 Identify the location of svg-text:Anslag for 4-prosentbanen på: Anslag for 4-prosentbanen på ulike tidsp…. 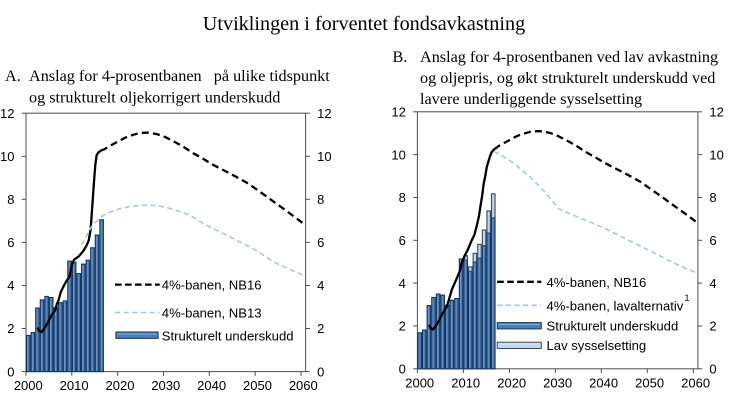
(179, 76).